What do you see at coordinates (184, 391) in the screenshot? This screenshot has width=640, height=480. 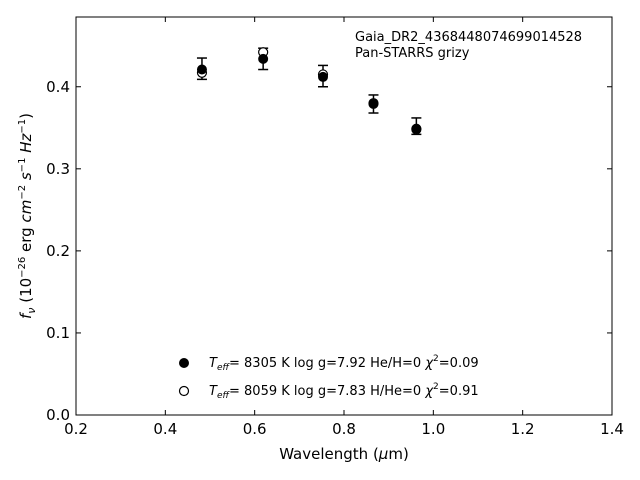 I see `legend-marker-open` at bounding box center [184, 391].